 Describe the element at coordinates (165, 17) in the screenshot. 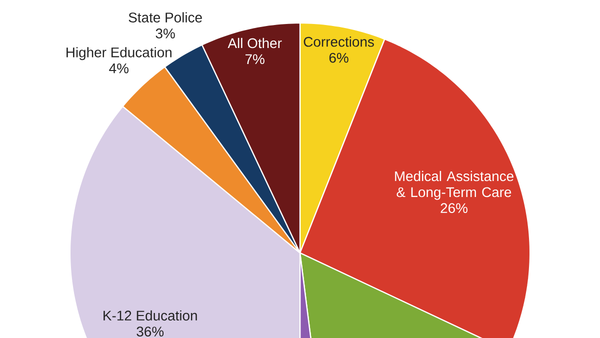

I see `slice-label: State Police` at that location.